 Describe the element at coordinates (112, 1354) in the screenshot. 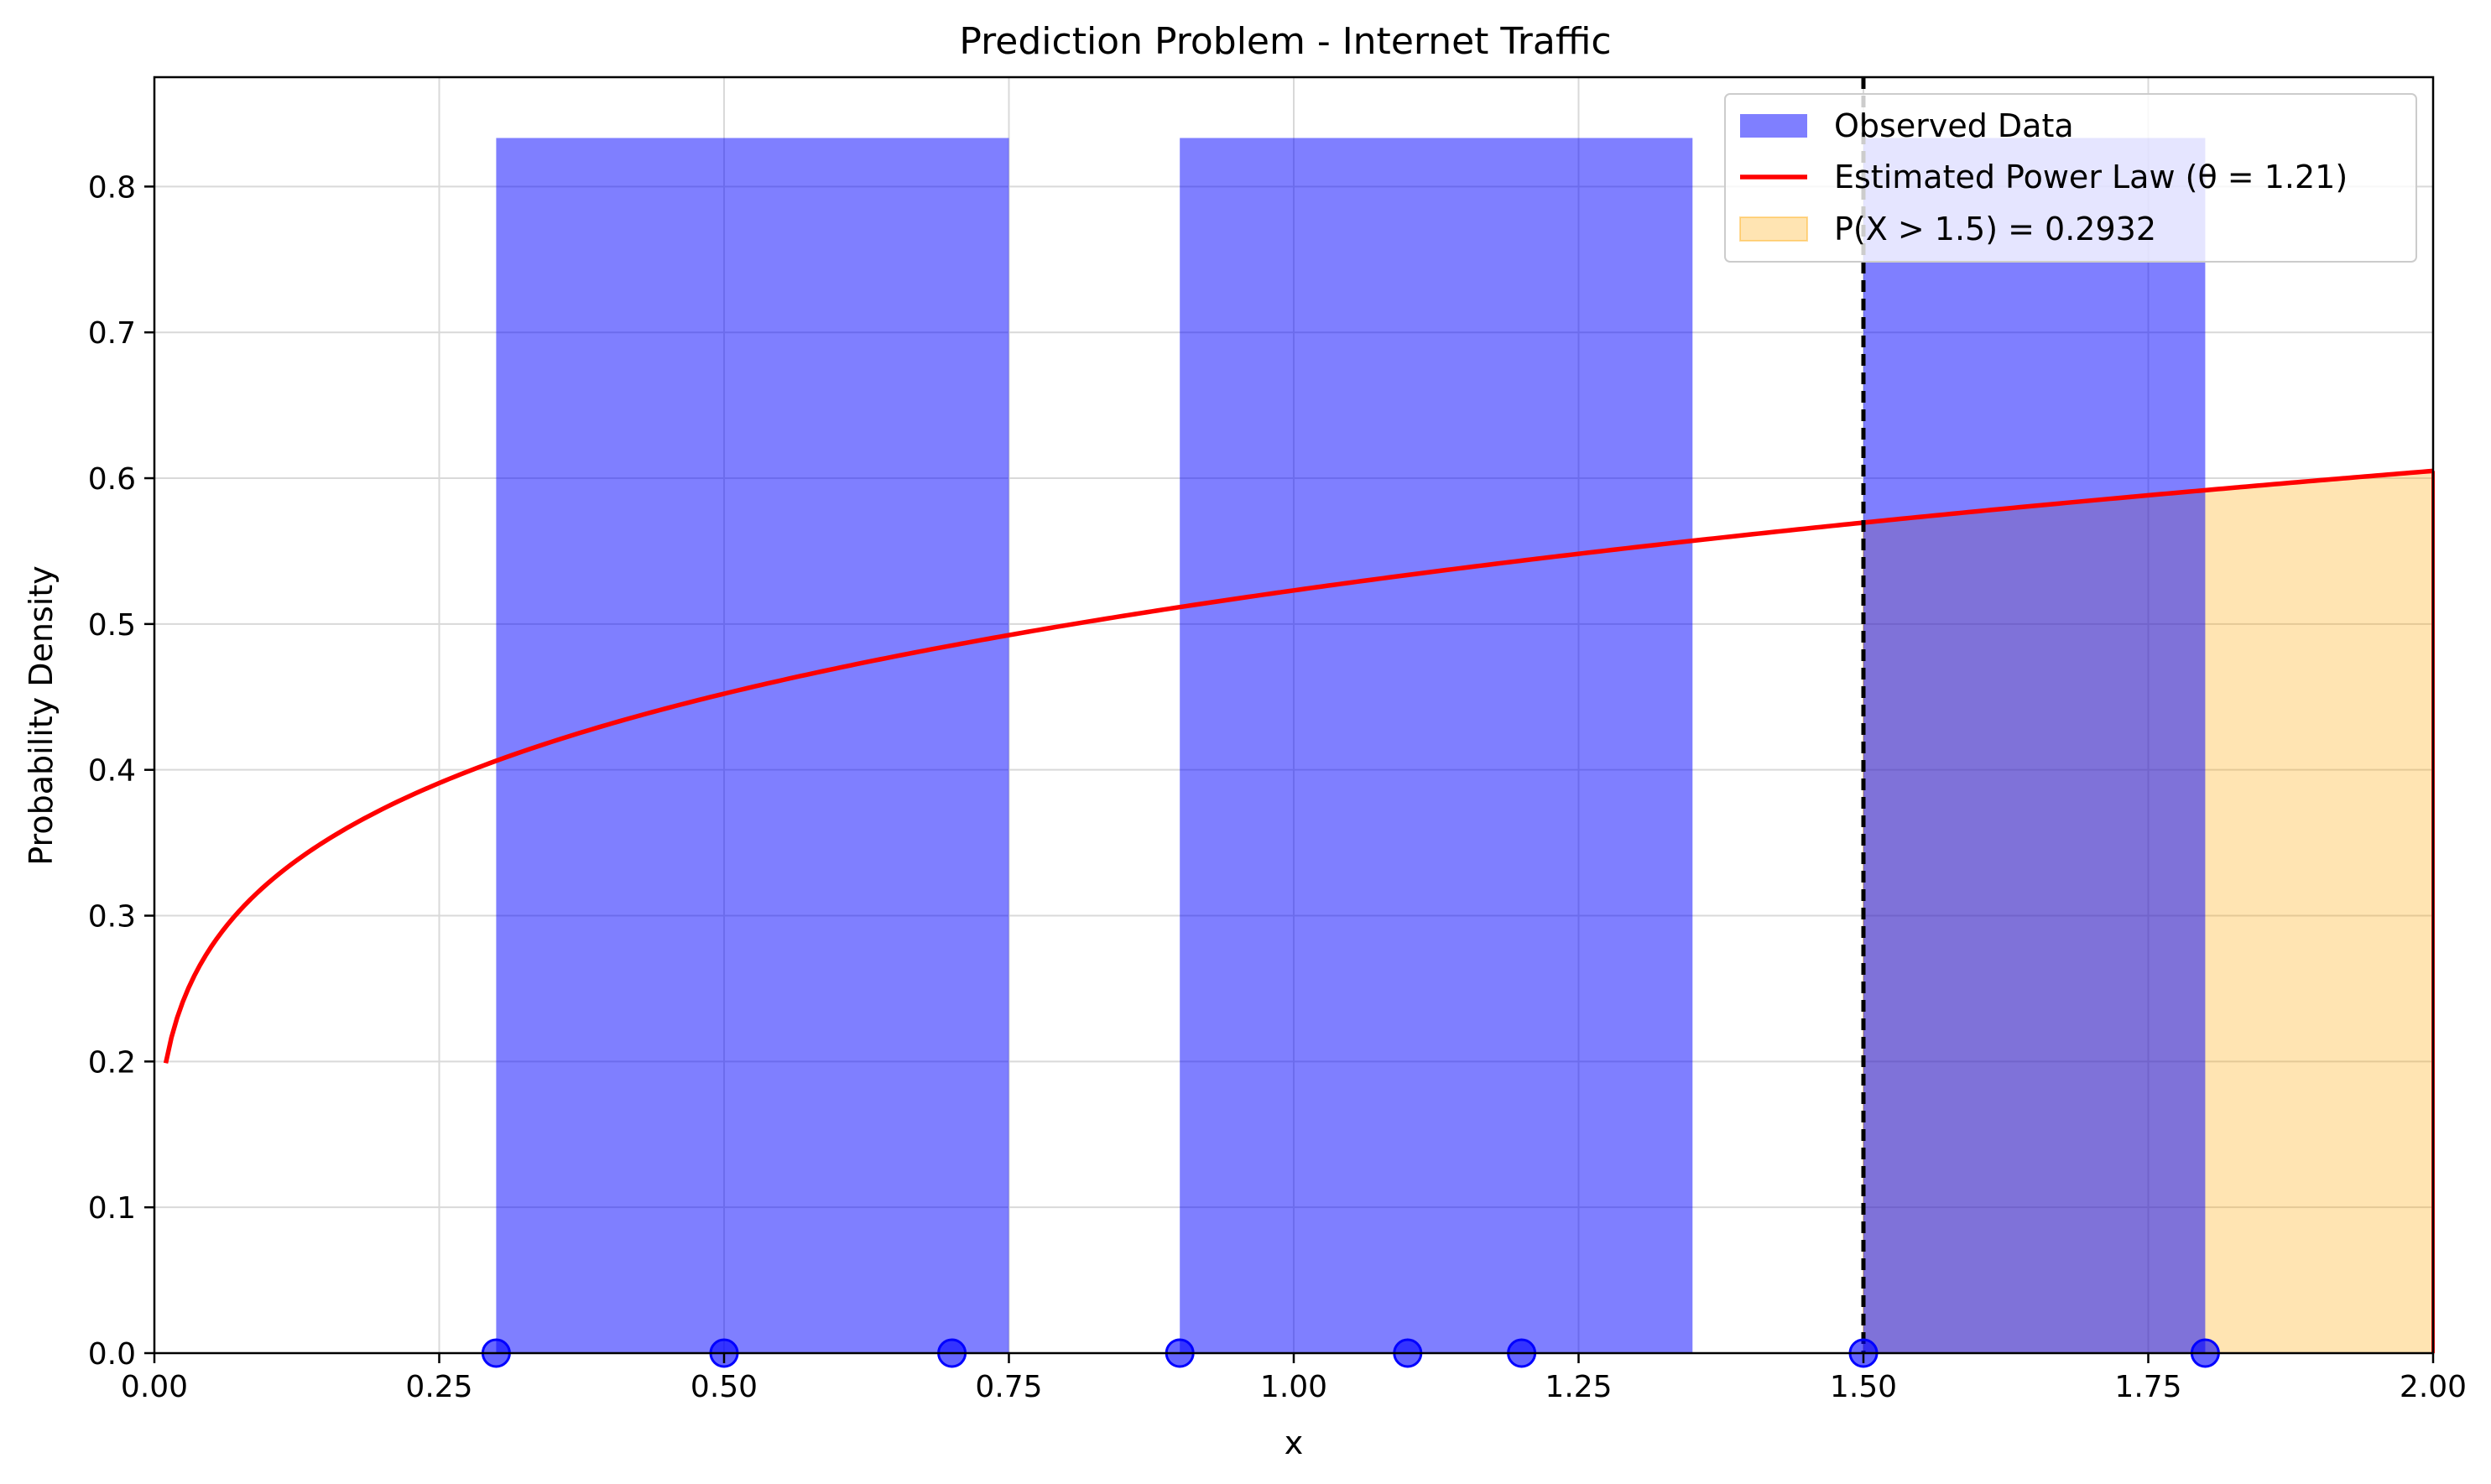

I see `y-tick-label: 0.0` at that location.